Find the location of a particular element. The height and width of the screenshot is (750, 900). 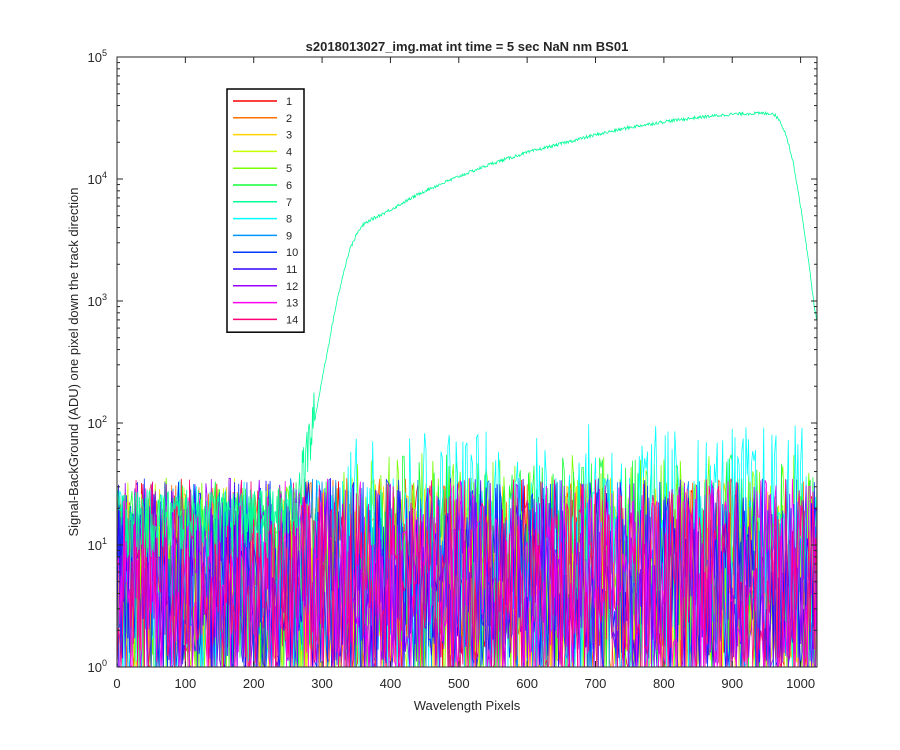

legend-label: 5 is located at coordinates (289, 169).